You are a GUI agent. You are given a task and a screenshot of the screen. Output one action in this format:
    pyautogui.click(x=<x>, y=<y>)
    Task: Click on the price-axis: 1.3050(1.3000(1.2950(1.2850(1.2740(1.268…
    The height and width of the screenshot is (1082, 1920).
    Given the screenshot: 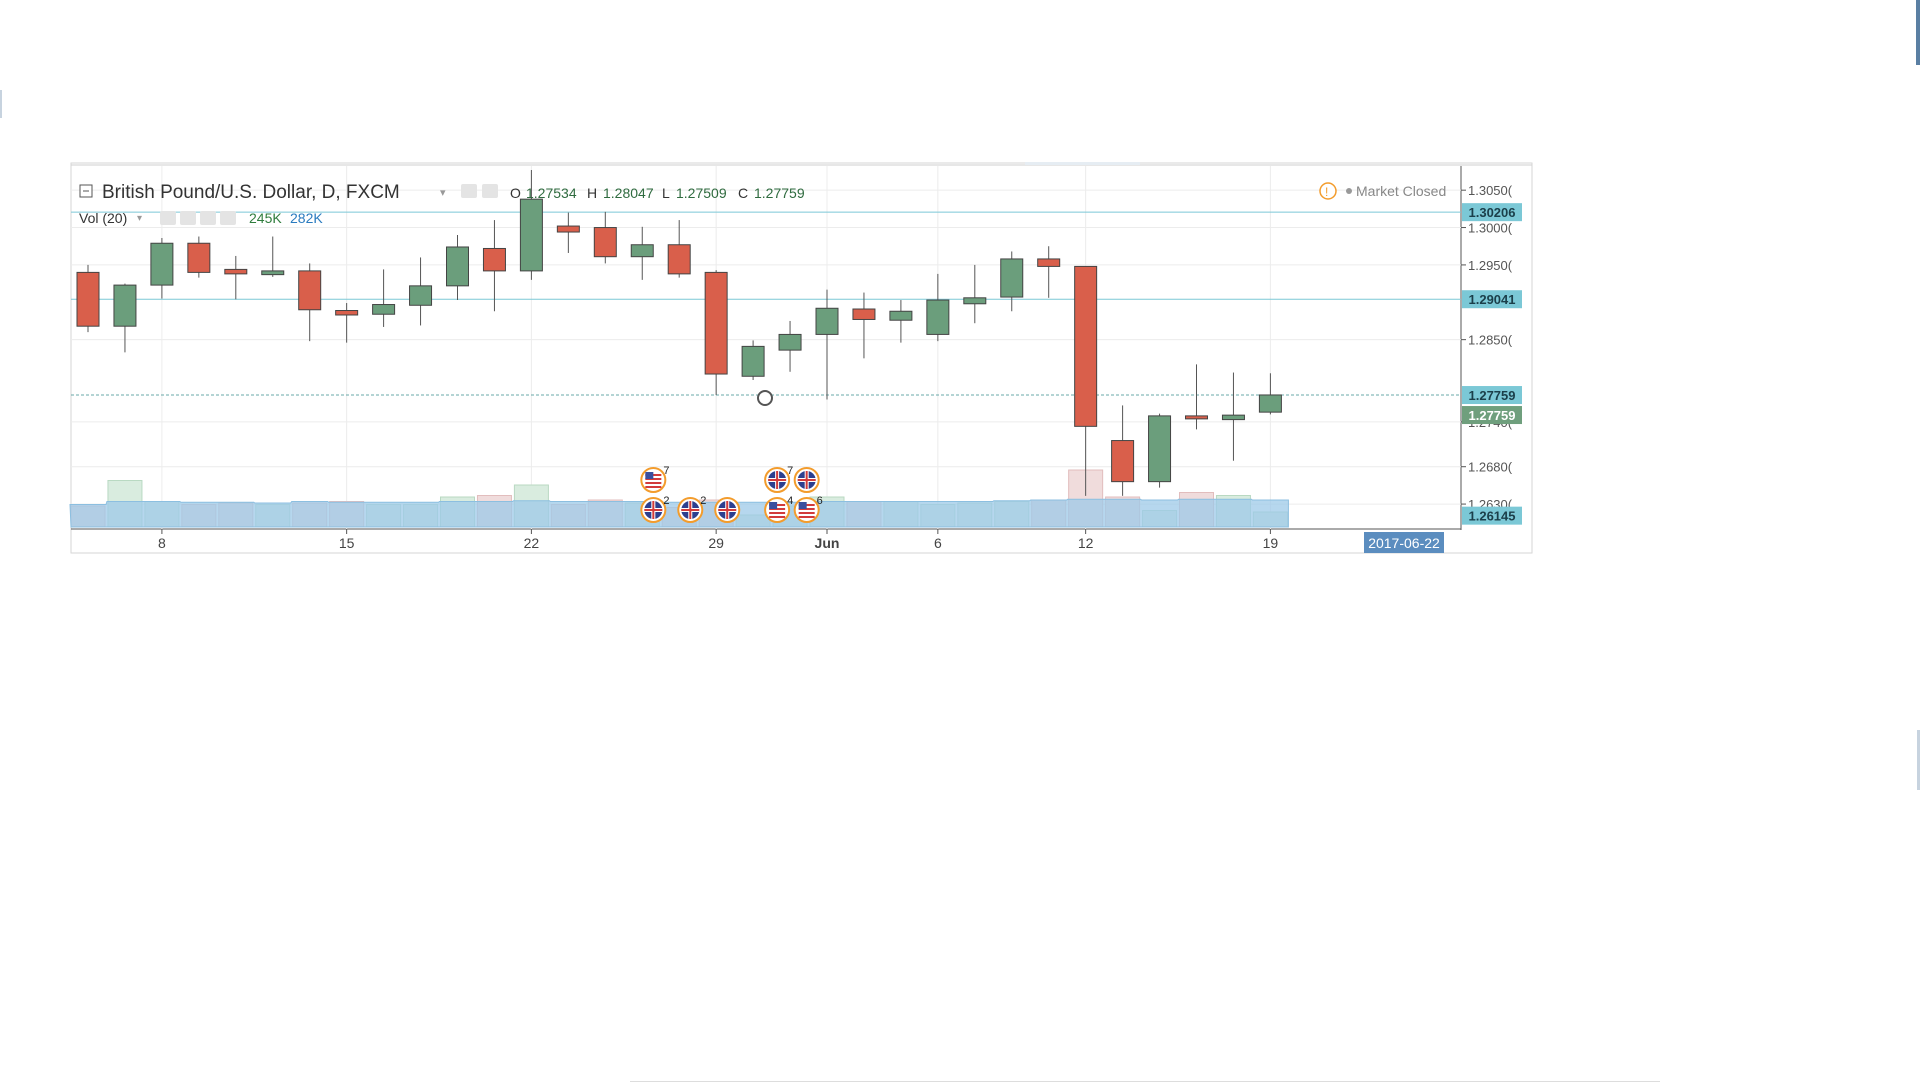 What is the action you would take?
    pyautogui.click(x=1487, y=347)
    